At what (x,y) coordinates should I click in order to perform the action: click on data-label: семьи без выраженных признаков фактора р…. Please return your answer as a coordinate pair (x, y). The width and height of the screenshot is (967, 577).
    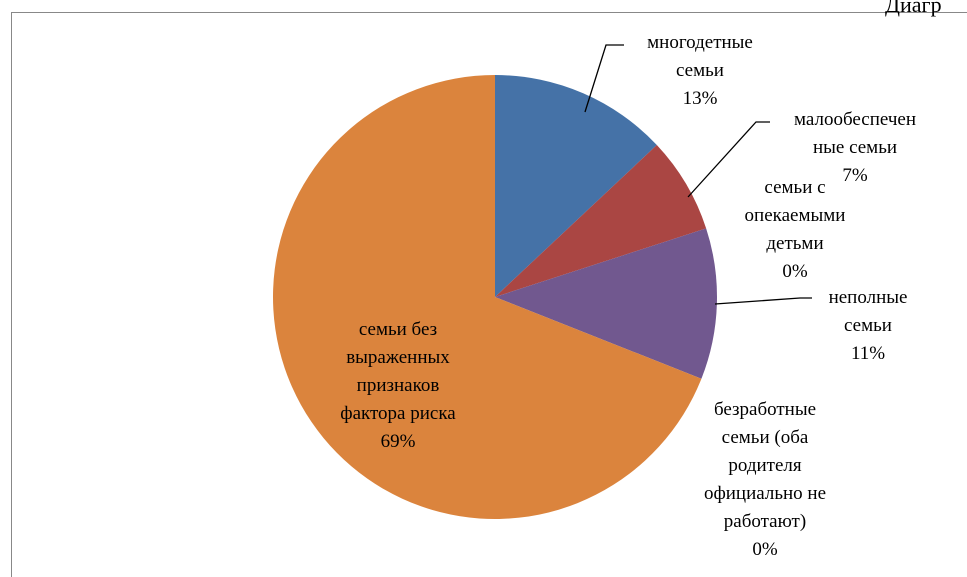
    Looking at the image, I should click on (397, 386).